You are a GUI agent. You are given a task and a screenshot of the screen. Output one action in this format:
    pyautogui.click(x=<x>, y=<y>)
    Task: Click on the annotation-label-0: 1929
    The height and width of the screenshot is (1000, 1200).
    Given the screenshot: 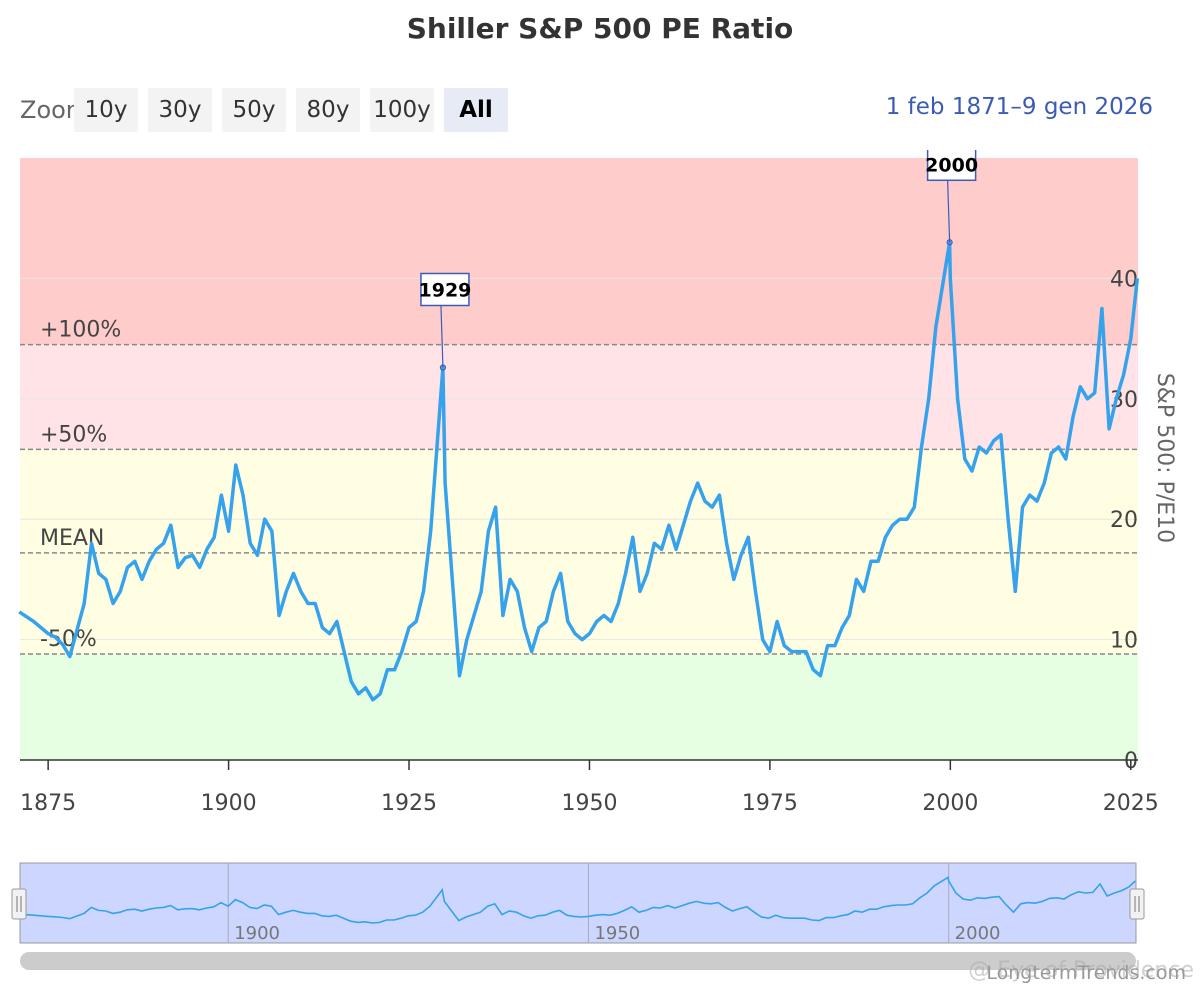 What is the action you would take?
    pyautogui.click(x=445, y=290)
    